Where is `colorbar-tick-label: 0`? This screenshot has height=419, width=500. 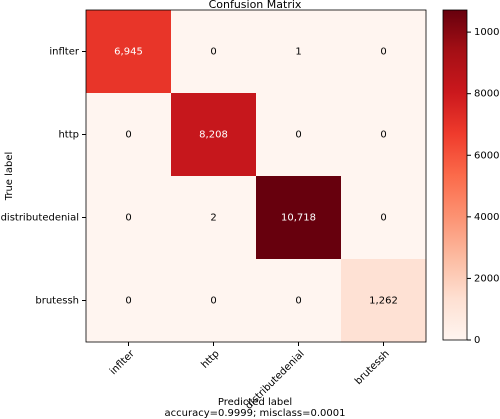 colorbar-tick-label: 0 is located at coordinates (477, 340).